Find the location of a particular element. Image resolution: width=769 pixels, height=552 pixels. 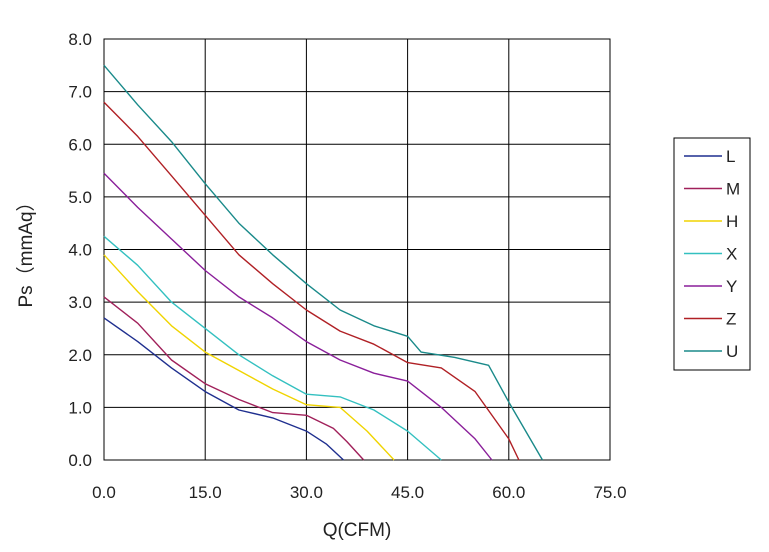

series-line-h is located at coordinates (249, 357).